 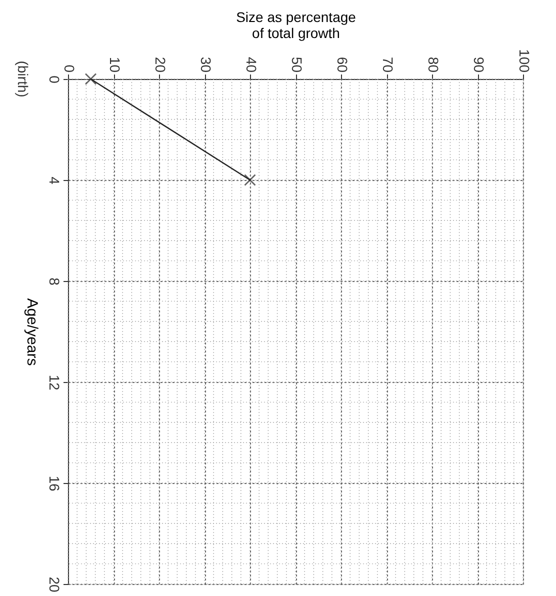 I want to click on y-tick-label: 0, so click(x=54, y=80).